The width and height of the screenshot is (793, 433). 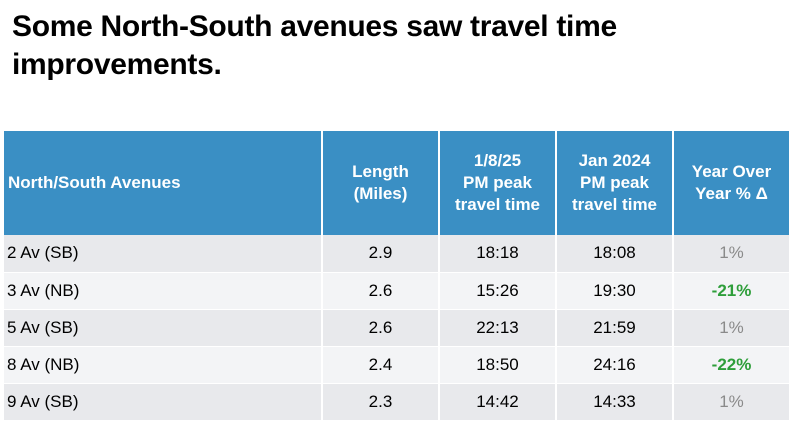 I want to click on cell-prior-time: 24:16, so click(x=615, y=365).